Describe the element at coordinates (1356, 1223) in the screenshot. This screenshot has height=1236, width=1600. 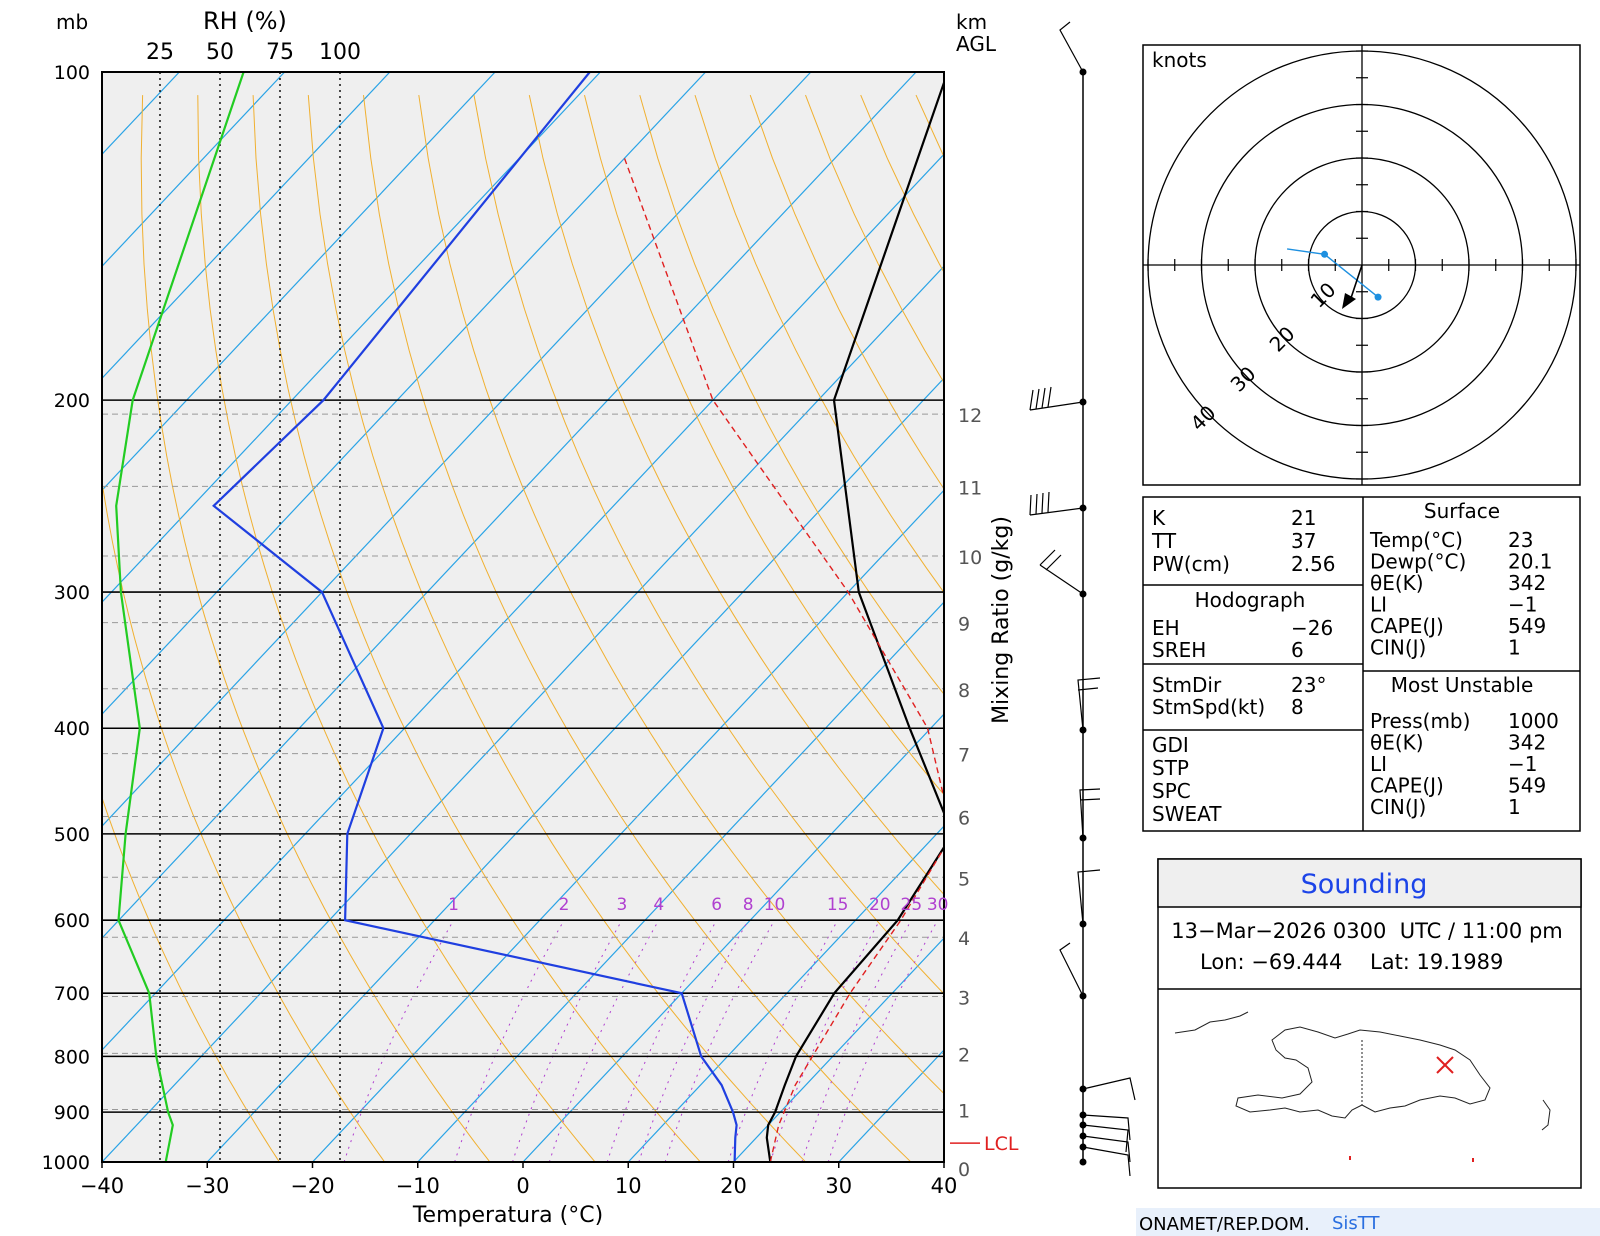
I see `footer-brand: SisTT` at that location.